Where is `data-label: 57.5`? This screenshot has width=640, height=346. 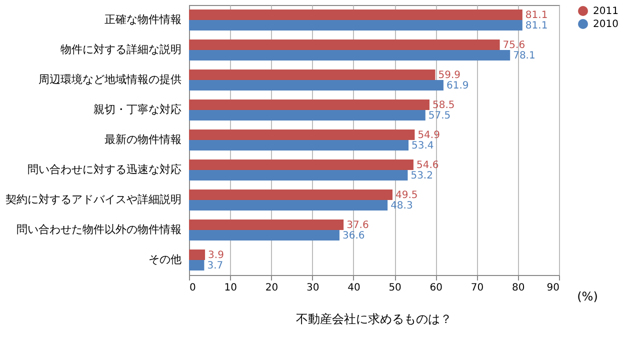 data-label: 57.5 is located at coordinates (439, 116).